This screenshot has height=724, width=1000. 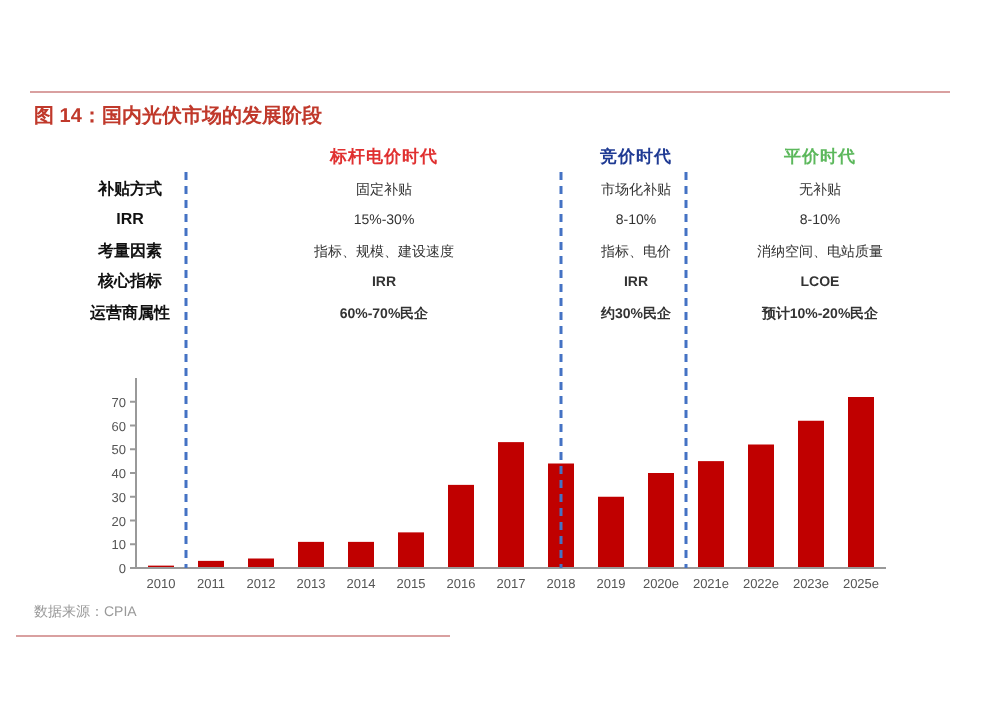 What do you see at coordinates (130, 219) in the screenshot?
I see `text: IRR` at bounding box center [130, 219].